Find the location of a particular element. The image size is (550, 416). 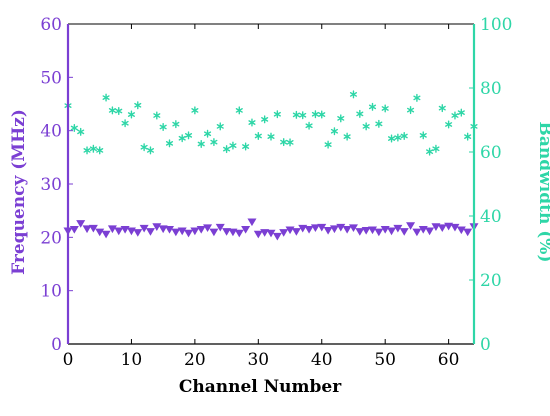

right-tick-label: 80 is located at coordinates (491, 89).